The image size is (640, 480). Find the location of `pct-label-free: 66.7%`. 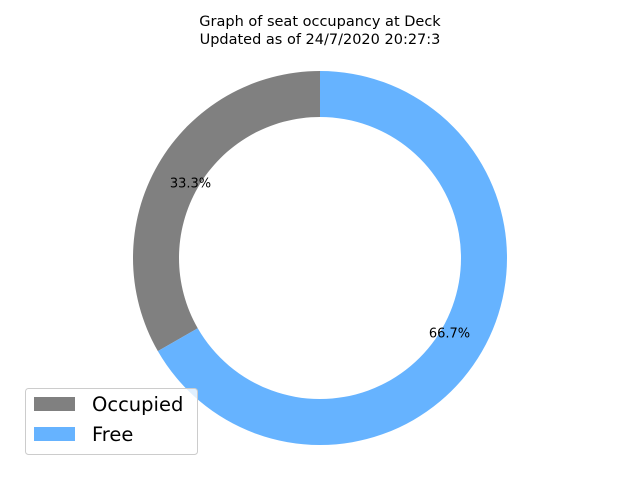

pct-label-free: 66.7% is located at coordinates (449, 333).